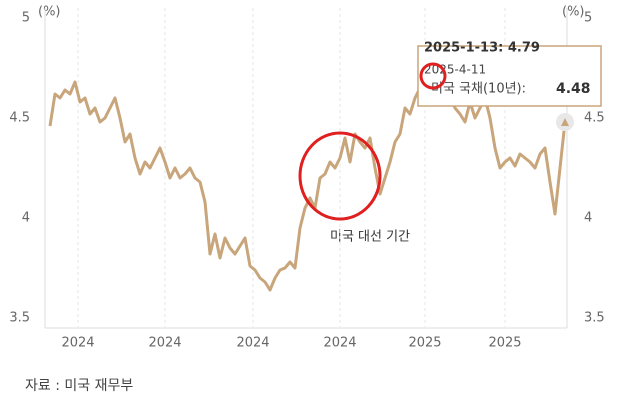  I want to click on unit-right: (%), so click(573, 12).